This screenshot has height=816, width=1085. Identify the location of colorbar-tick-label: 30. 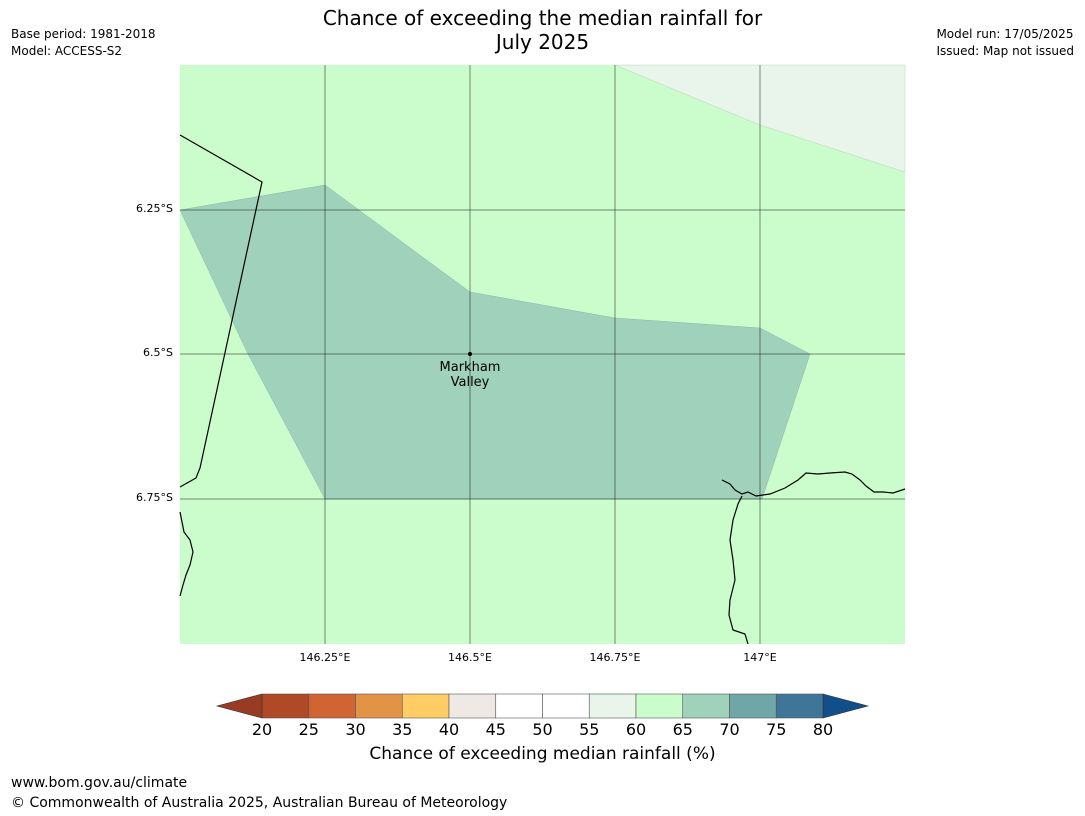
(355, 729).